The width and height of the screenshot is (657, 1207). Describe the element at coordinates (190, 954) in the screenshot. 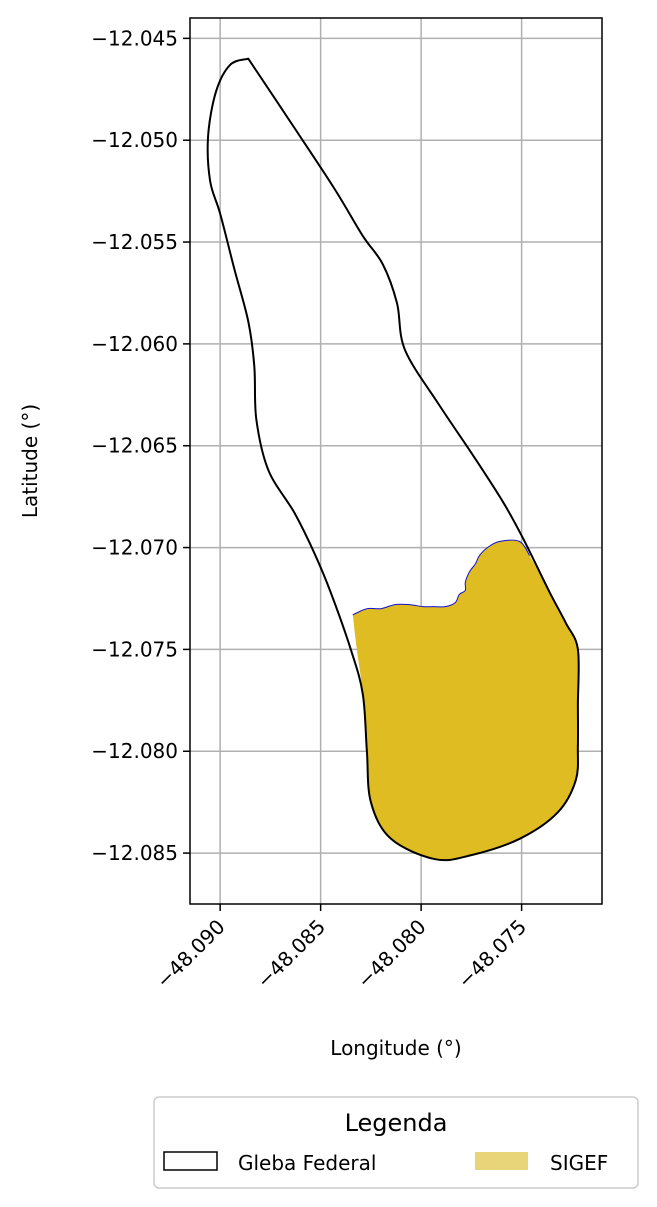

I see `x-tick-label: −48.090` at that location.